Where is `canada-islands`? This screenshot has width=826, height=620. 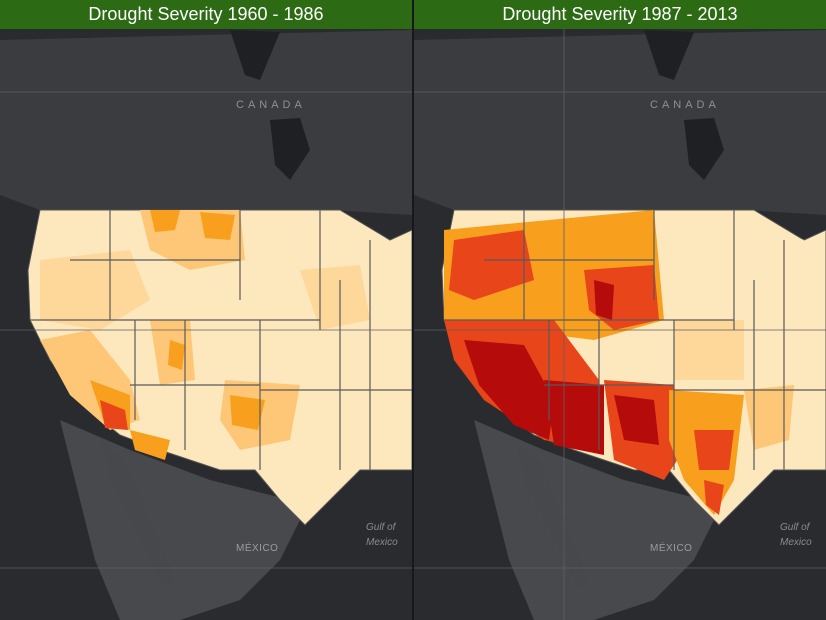
canada-islands is located at coordinates (255, 55).